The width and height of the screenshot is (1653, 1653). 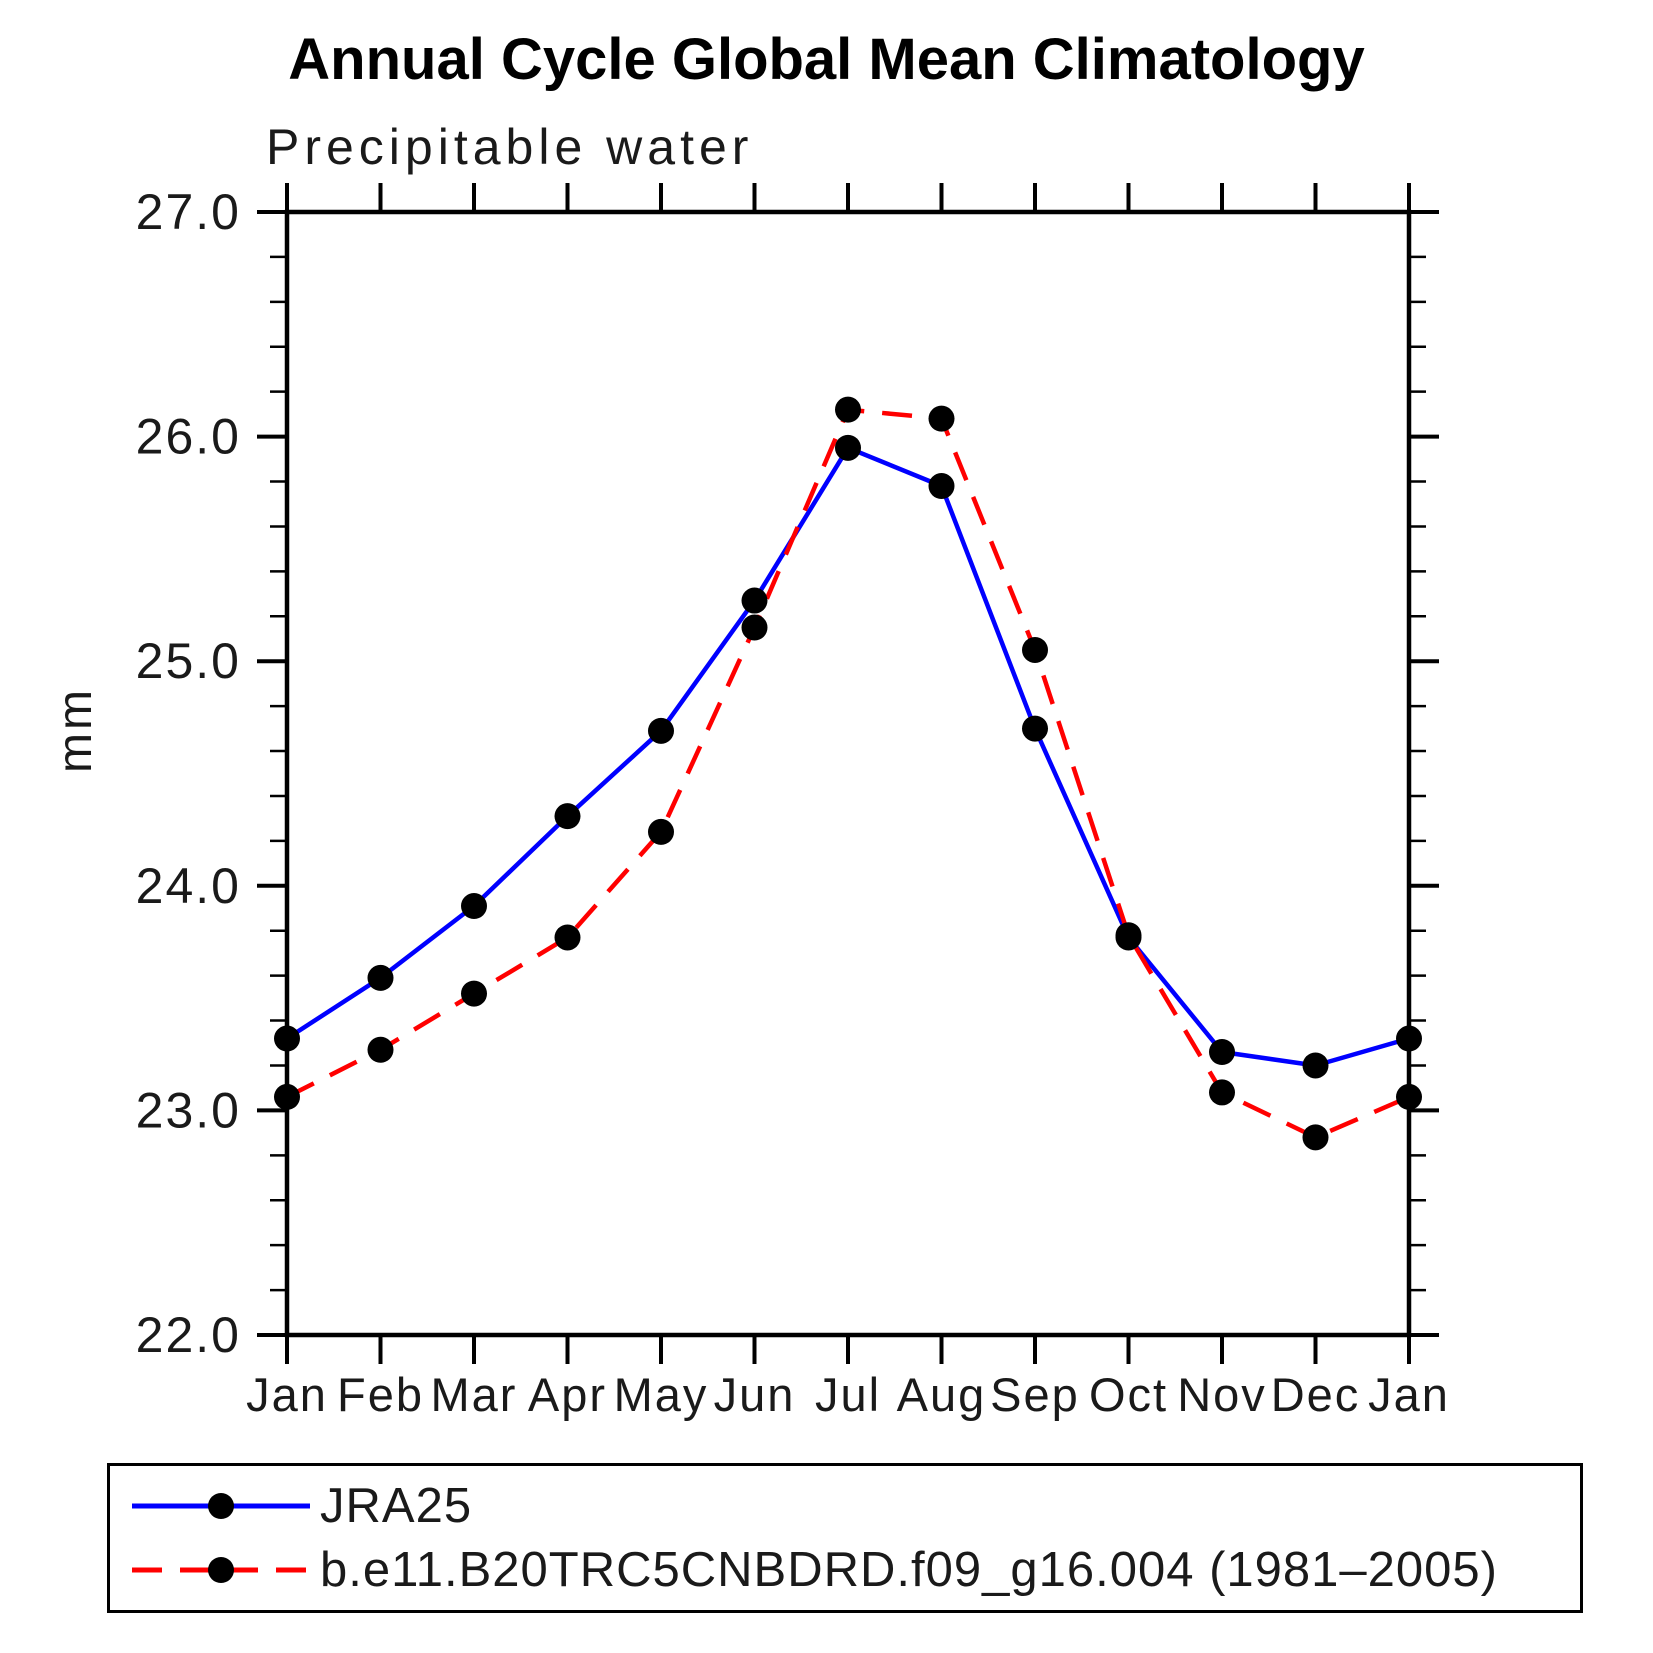 What do you see at coordinates (188, 1335) in the screenshot?
I see `y-tick-label: 22.0` at bounding box center [188, 1335].